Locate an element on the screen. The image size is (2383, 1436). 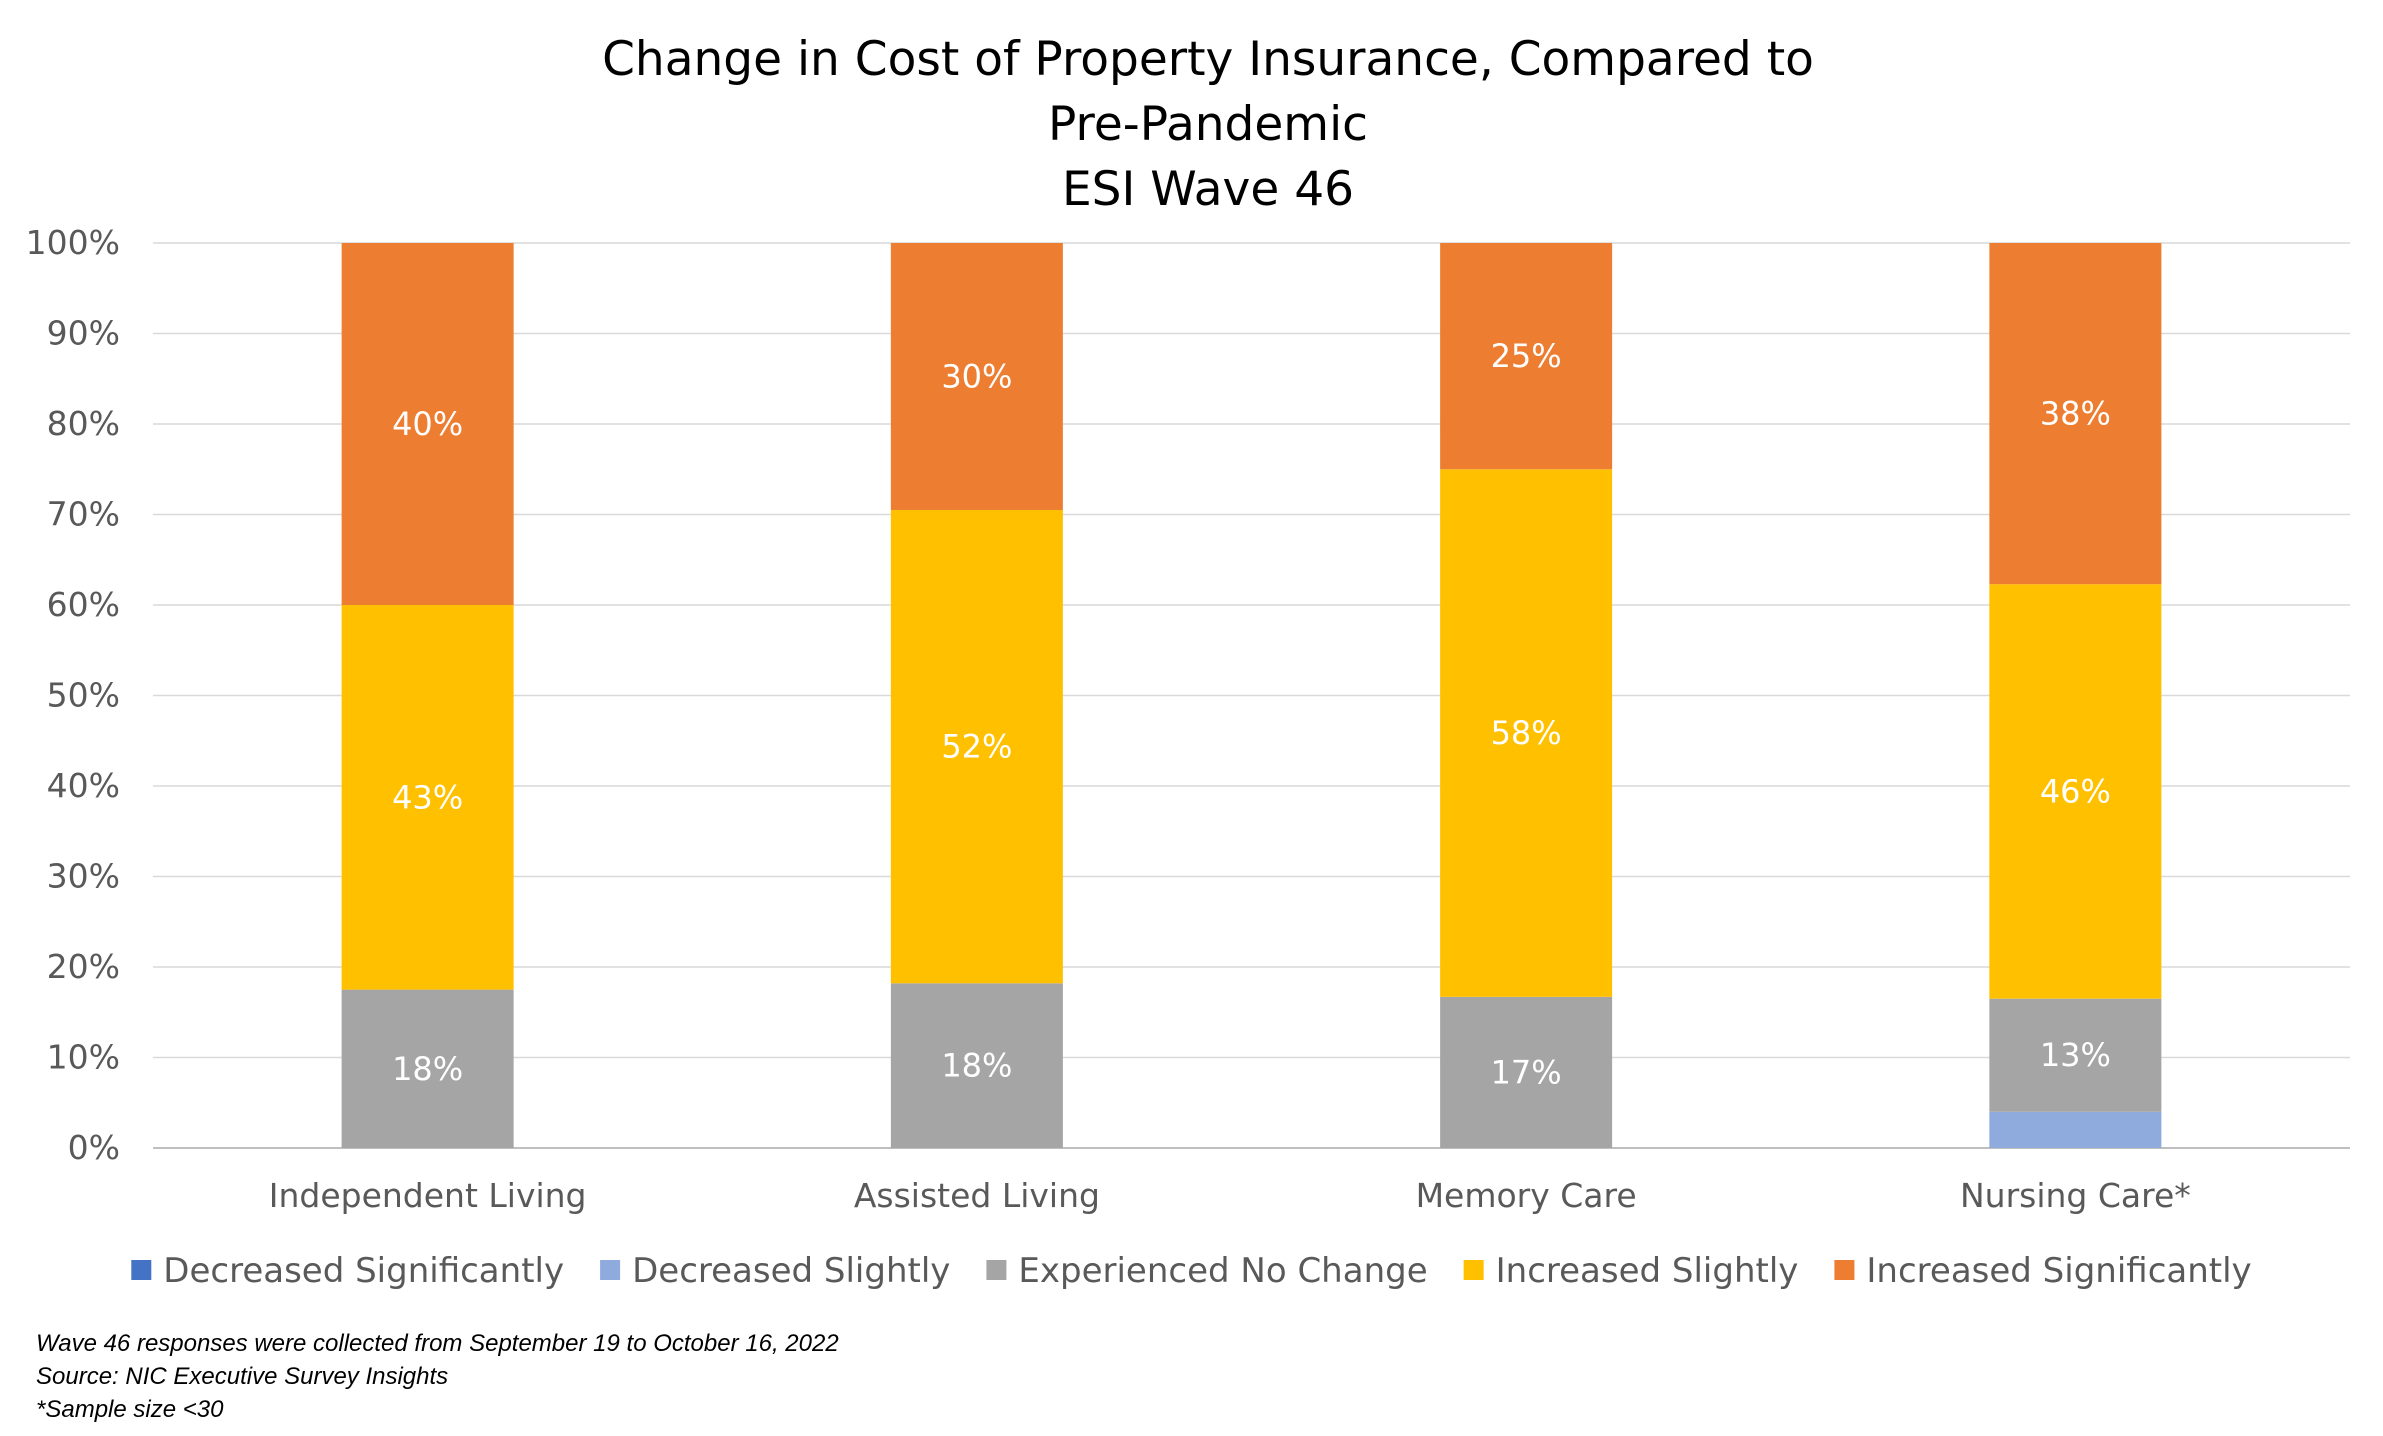
legend-label: Experienced No Change is located at coordinates (1222, 1271).